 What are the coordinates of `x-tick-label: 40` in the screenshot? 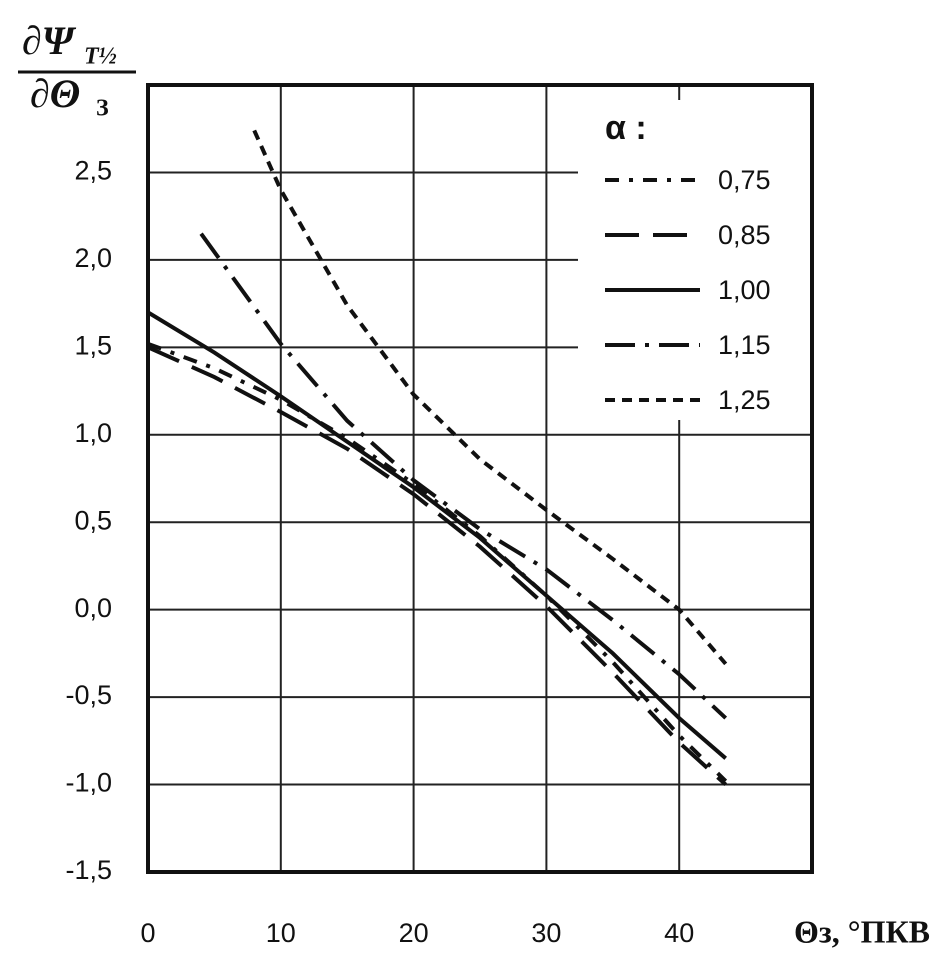 It's located at (679, 933).